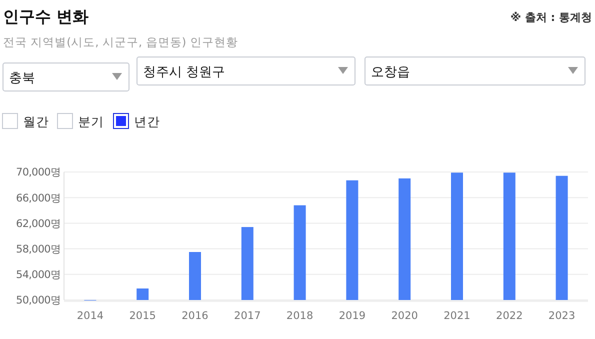 The height and width of the screenshot is (339, 595). What do you see at coordinates (184, 72) in the screenshot?
I see `text: 청주시 청원구` at bounding box center [184, 72].